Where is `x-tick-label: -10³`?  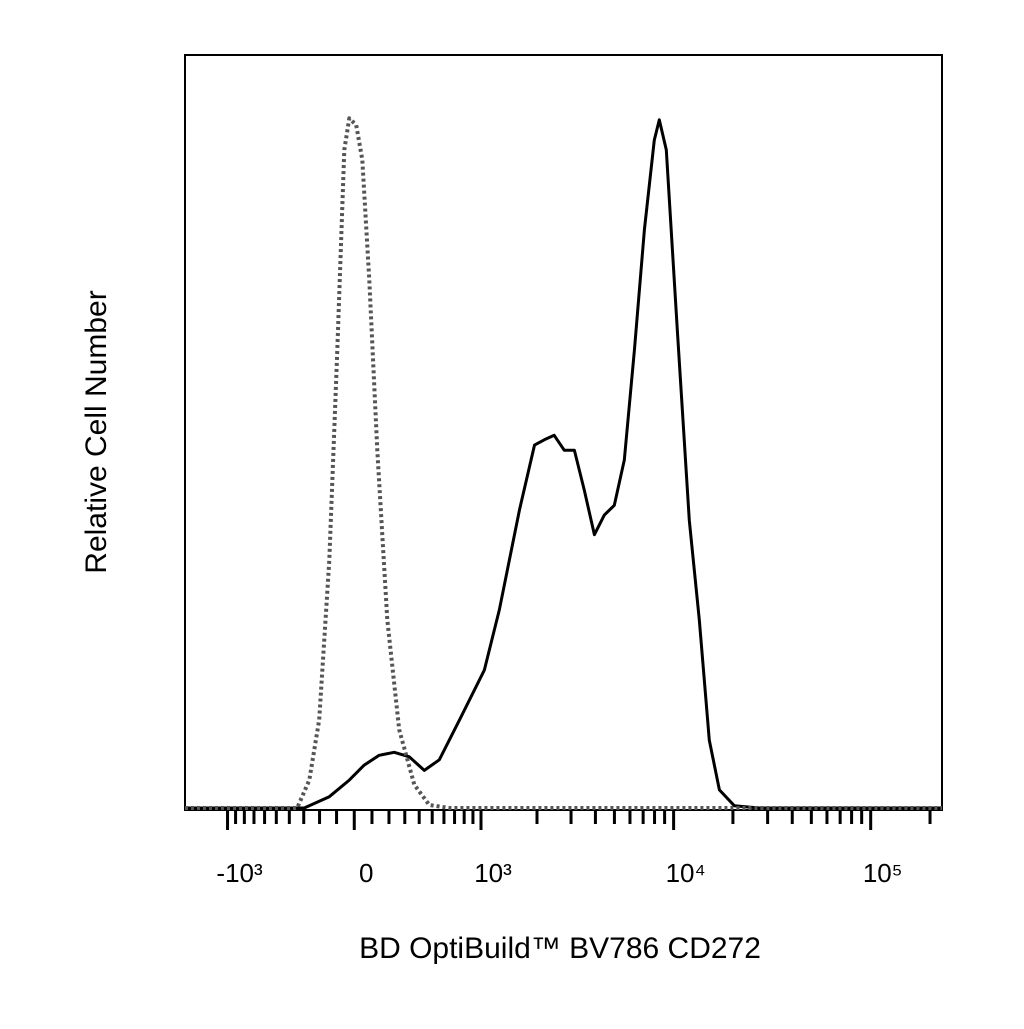
x-tick-label: -10³ is located at coordinates (239, 873).